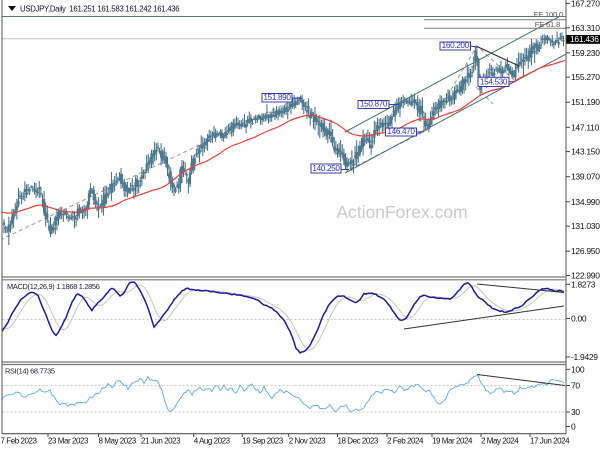 This screenshot has width=600, height=450. I want to click on svg-text: 163.310, so click(585, 28).